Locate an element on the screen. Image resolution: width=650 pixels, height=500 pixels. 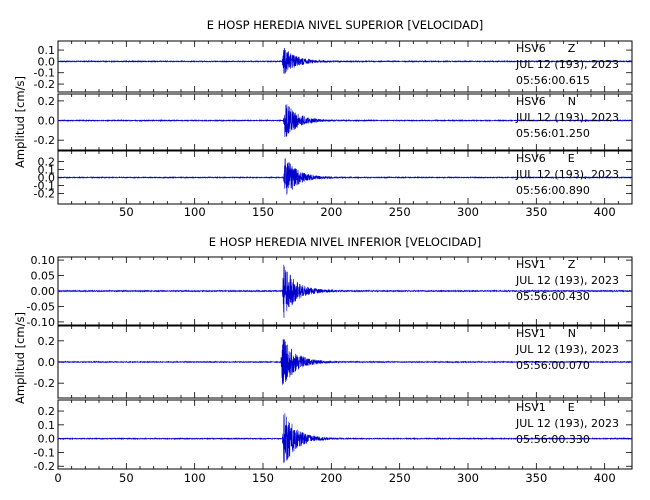
time-label: 05:56:01.250 is located at coordinates (553, 133).